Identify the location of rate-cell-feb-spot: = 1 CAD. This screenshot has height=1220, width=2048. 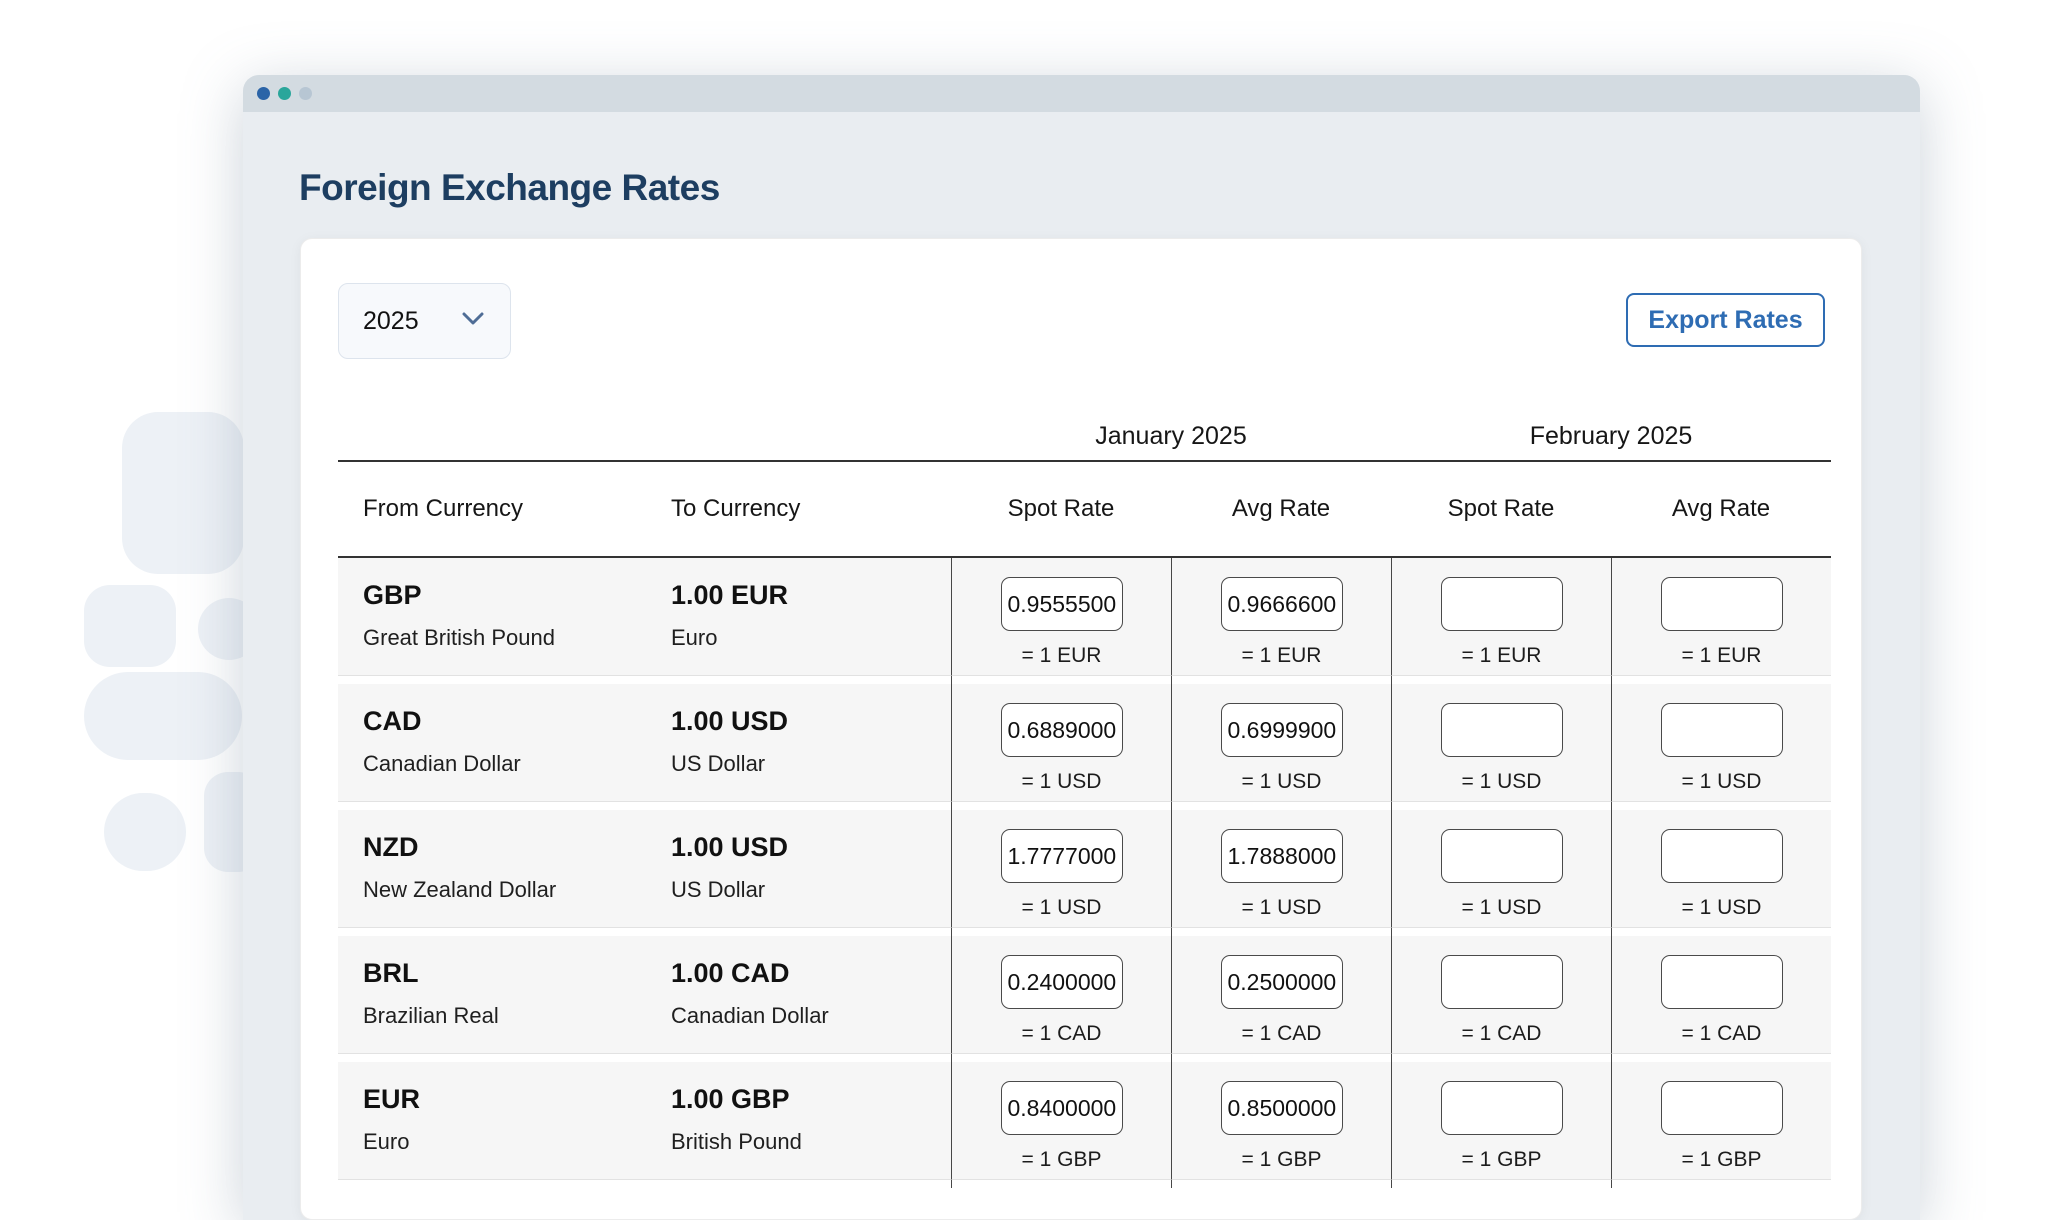
(1501, 995).